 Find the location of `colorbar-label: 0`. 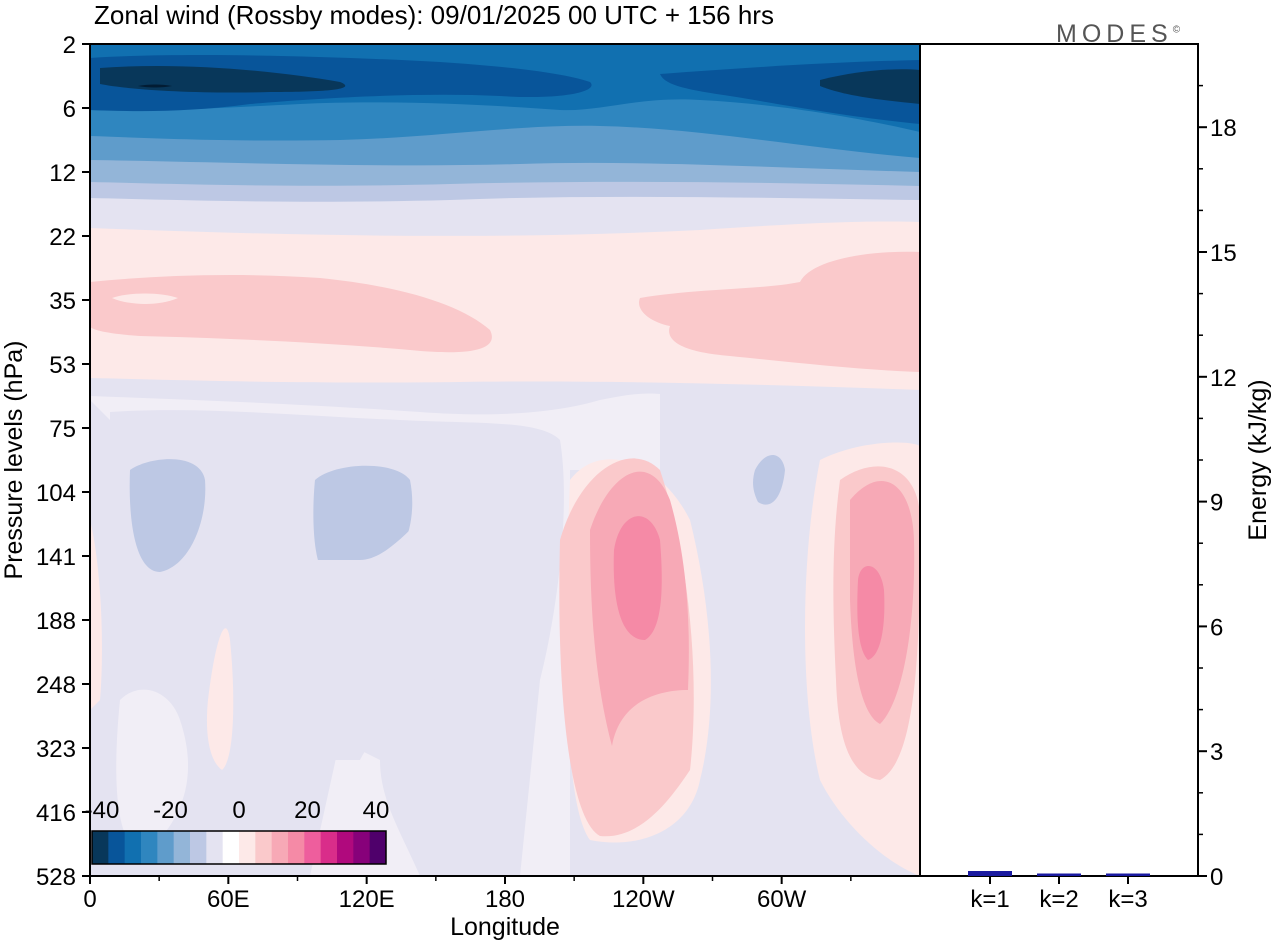

colorbar-label: 0 is located at coordinates (238, 810).